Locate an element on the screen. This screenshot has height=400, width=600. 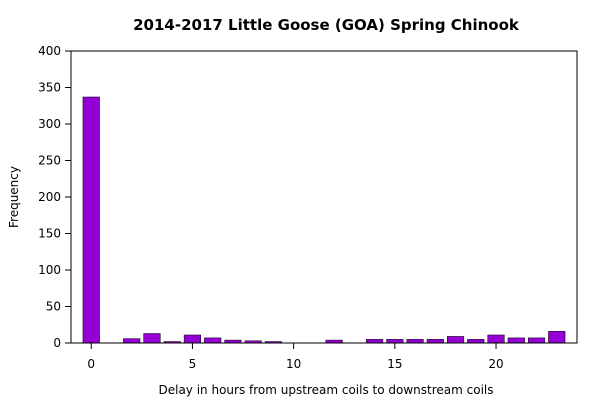
y-tick-label: 350 is located at coordinates (49, 88).